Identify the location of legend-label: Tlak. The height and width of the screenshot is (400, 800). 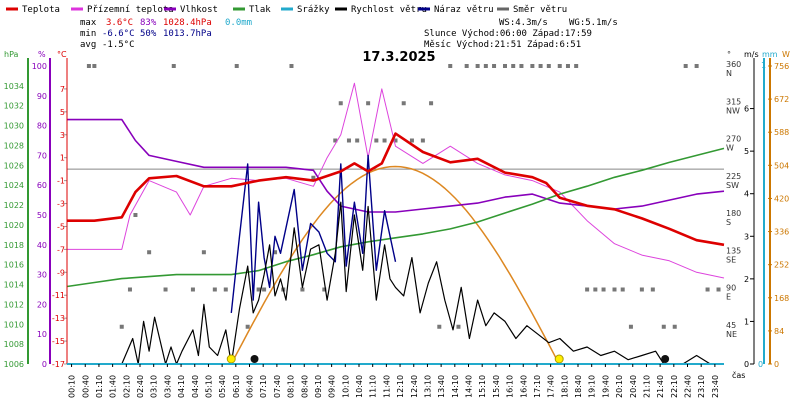
(260, 10).